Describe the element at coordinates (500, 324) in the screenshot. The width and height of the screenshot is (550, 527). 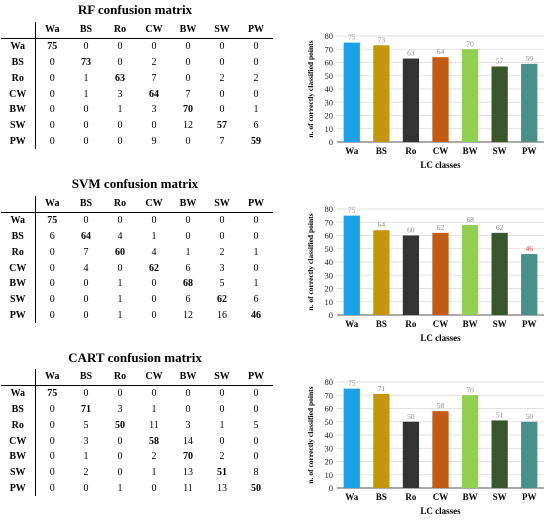
I see `x-tick-label: SW` at that location.